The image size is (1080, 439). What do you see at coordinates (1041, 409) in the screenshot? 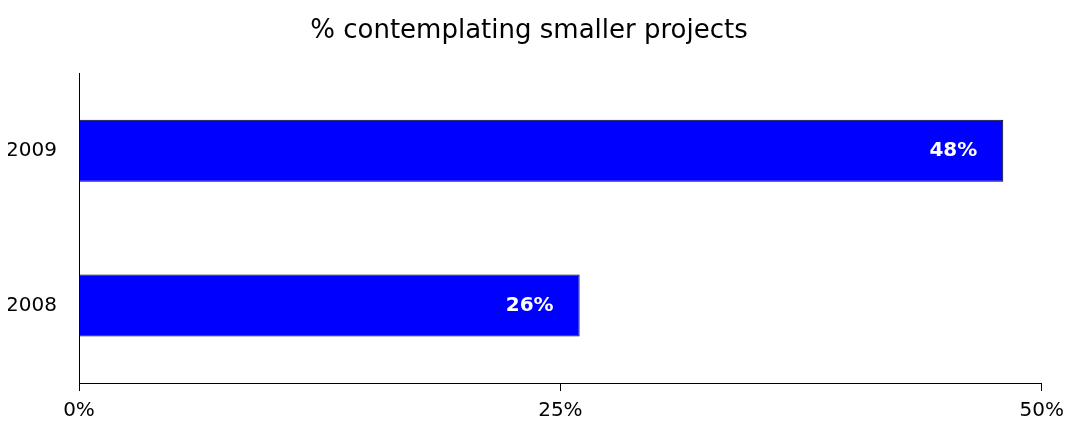
I see `x-tick-label: 50%` at bounding box center [1041, 409].